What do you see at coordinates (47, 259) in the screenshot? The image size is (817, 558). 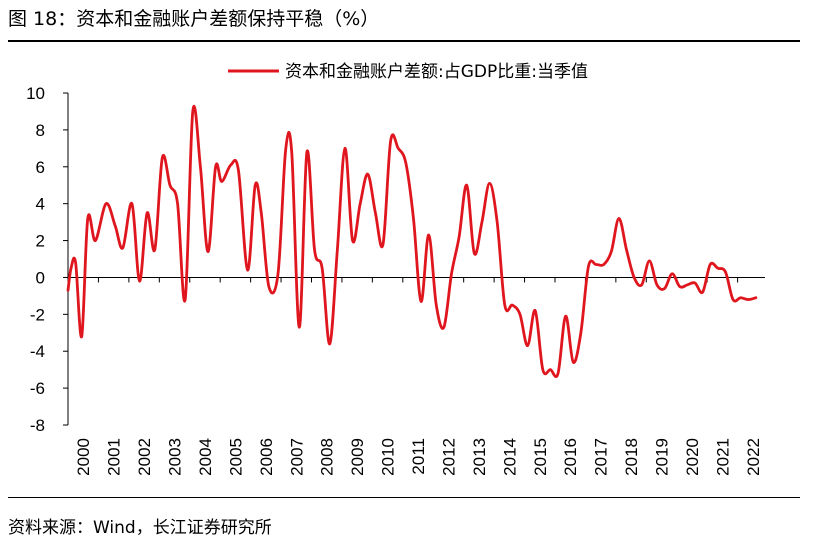 I see `y-ticks: 10 8 6 4 2 0 -2 -4 -6 -8` at bounding box center [47, 259].